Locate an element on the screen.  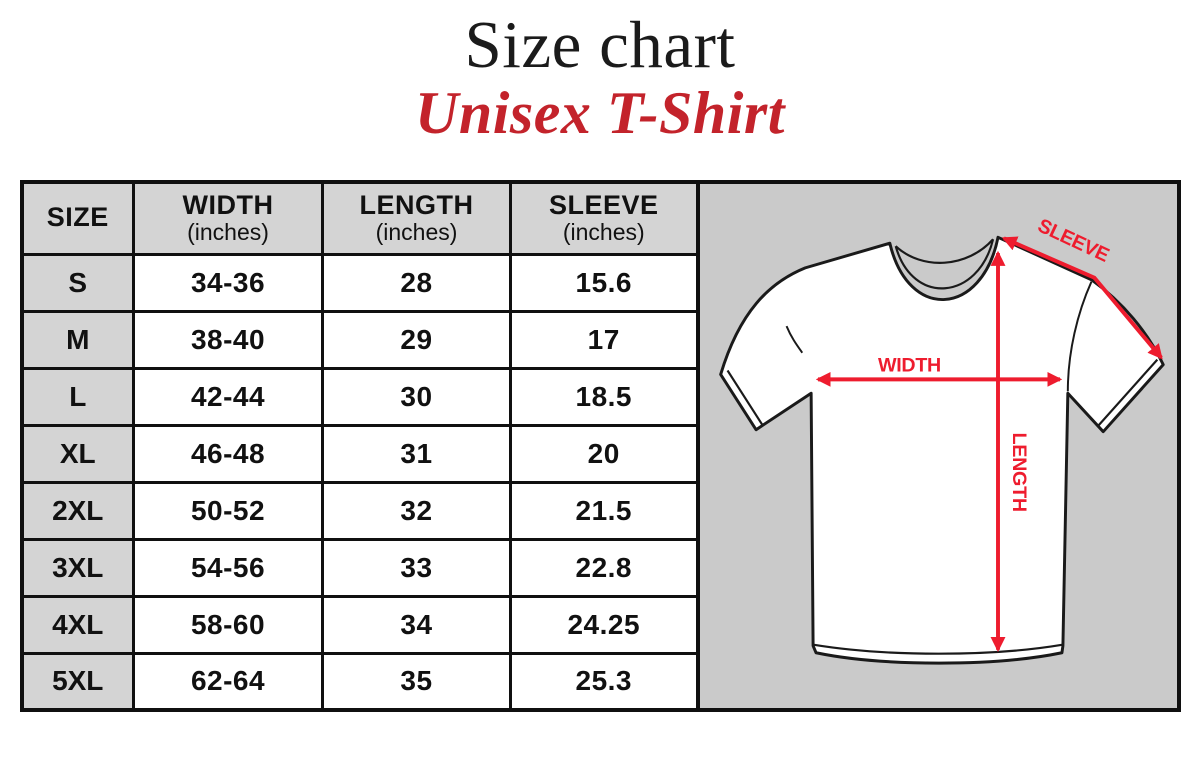
collar-back-line is located at coordinates (944, 251).